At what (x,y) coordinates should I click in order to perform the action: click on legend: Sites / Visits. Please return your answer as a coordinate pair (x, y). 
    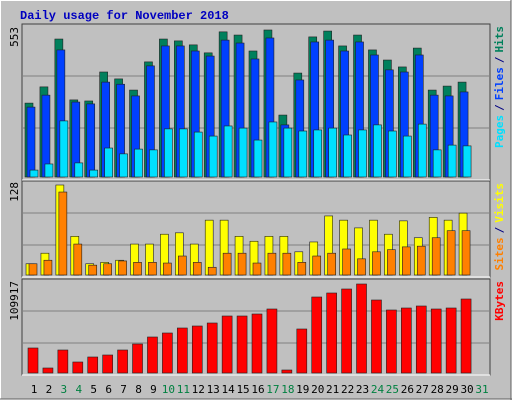
    Looking at the image, I should click on (499, 227).